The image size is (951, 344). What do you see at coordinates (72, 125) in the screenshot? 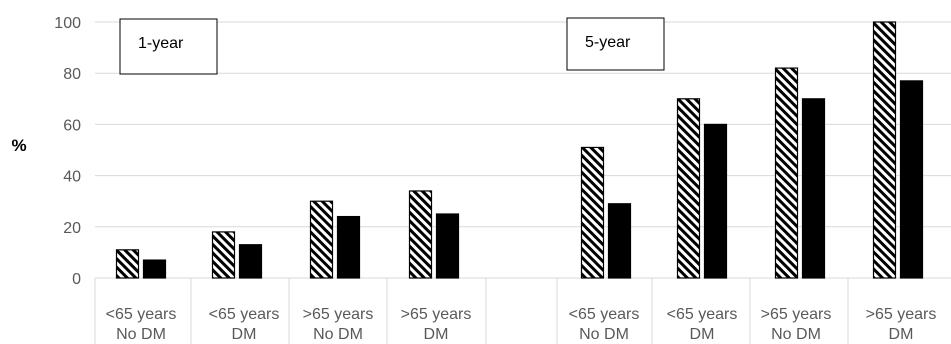
I see `y-tick-label: 60` at bounding box center [72, 125].